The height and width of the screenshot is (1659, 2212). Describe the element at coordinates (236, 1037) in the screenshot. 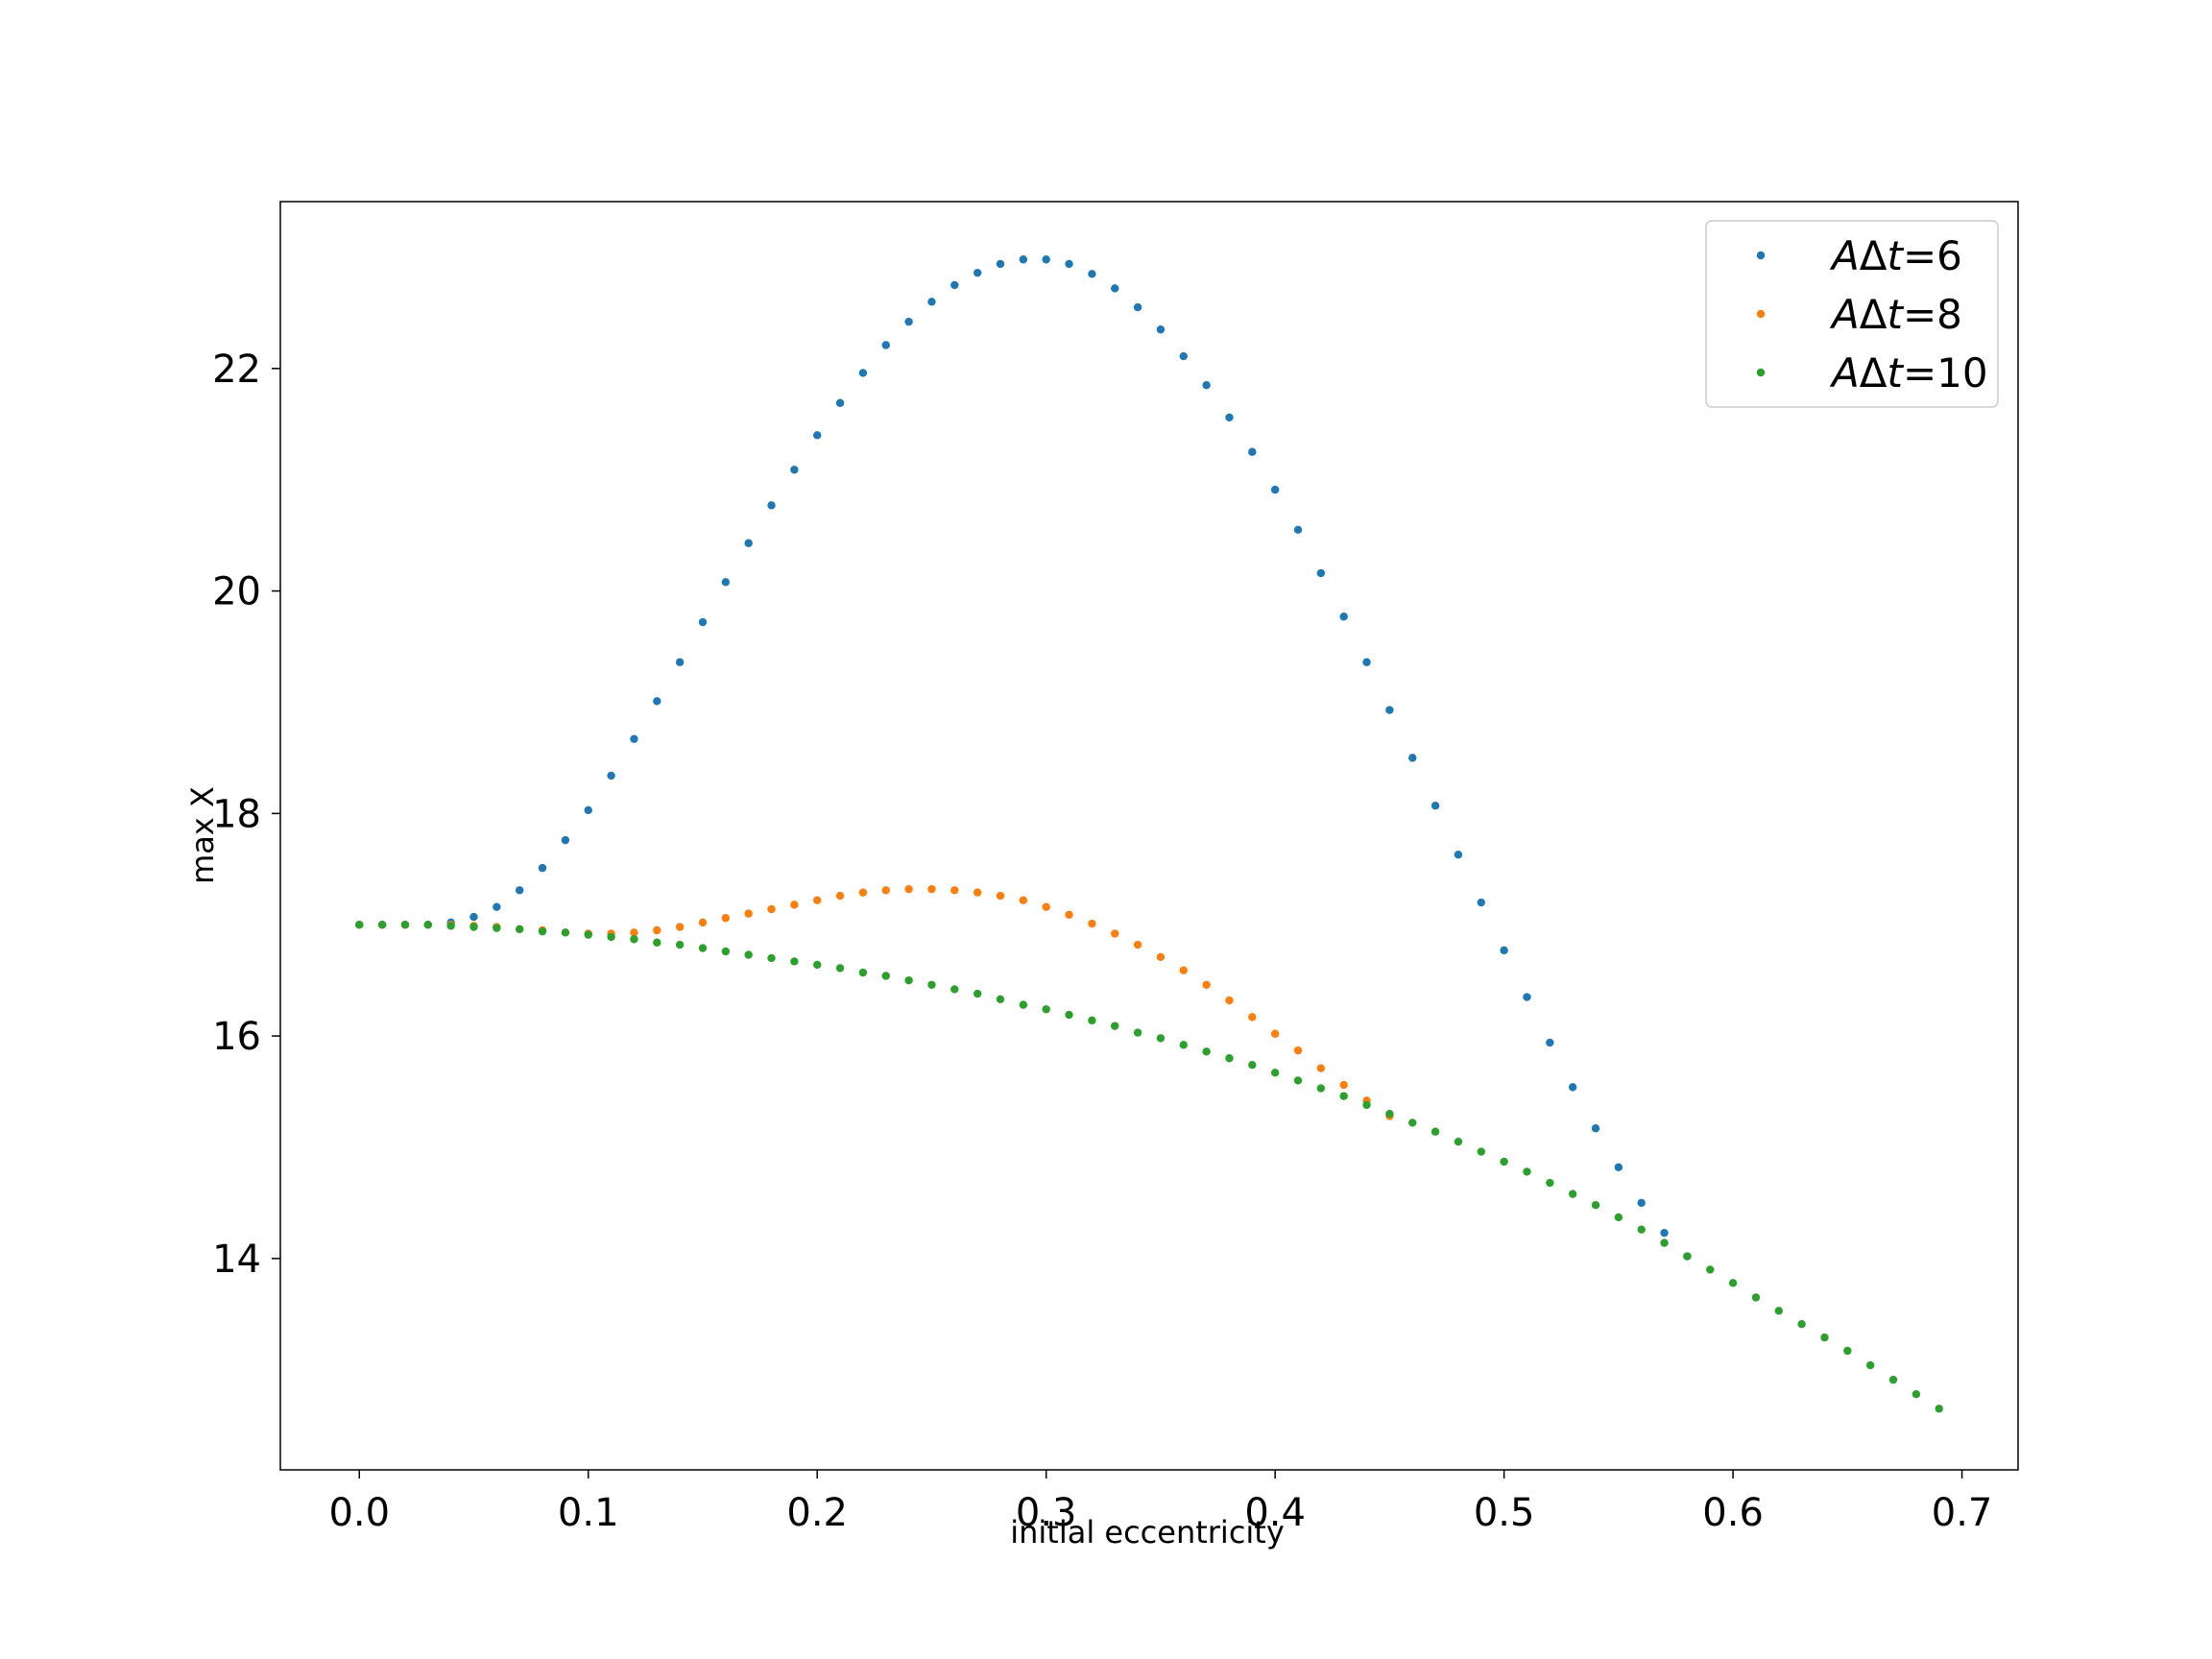

I see `y-tick-label: 16` at that location.